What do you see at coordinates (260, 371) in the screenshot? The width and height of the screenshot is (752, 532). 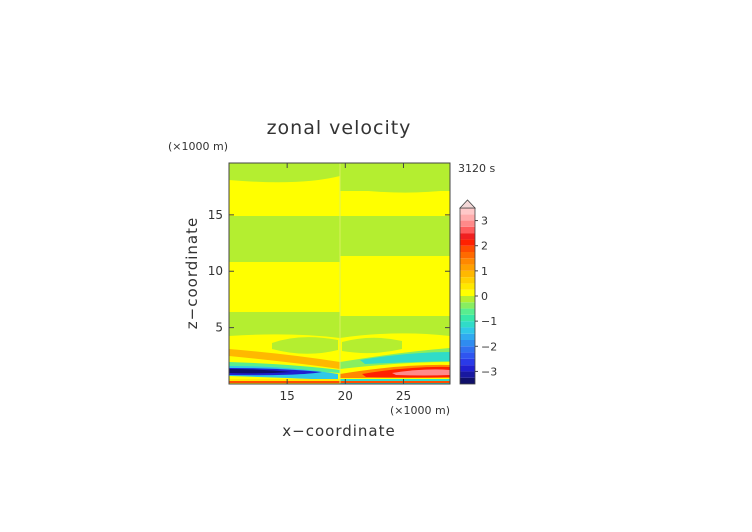 I see `jet-left-core` at bounding box center [260, 371].